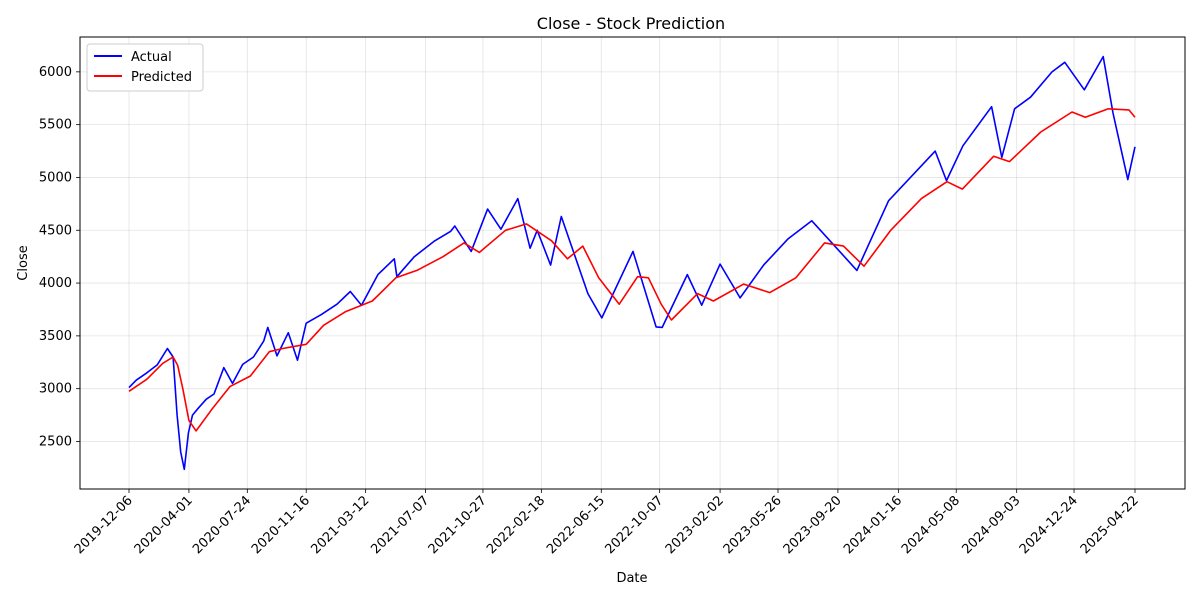 The image size is (1200, 600). I want to click on y-tick-label-4000: 4000, so click(55, 283).